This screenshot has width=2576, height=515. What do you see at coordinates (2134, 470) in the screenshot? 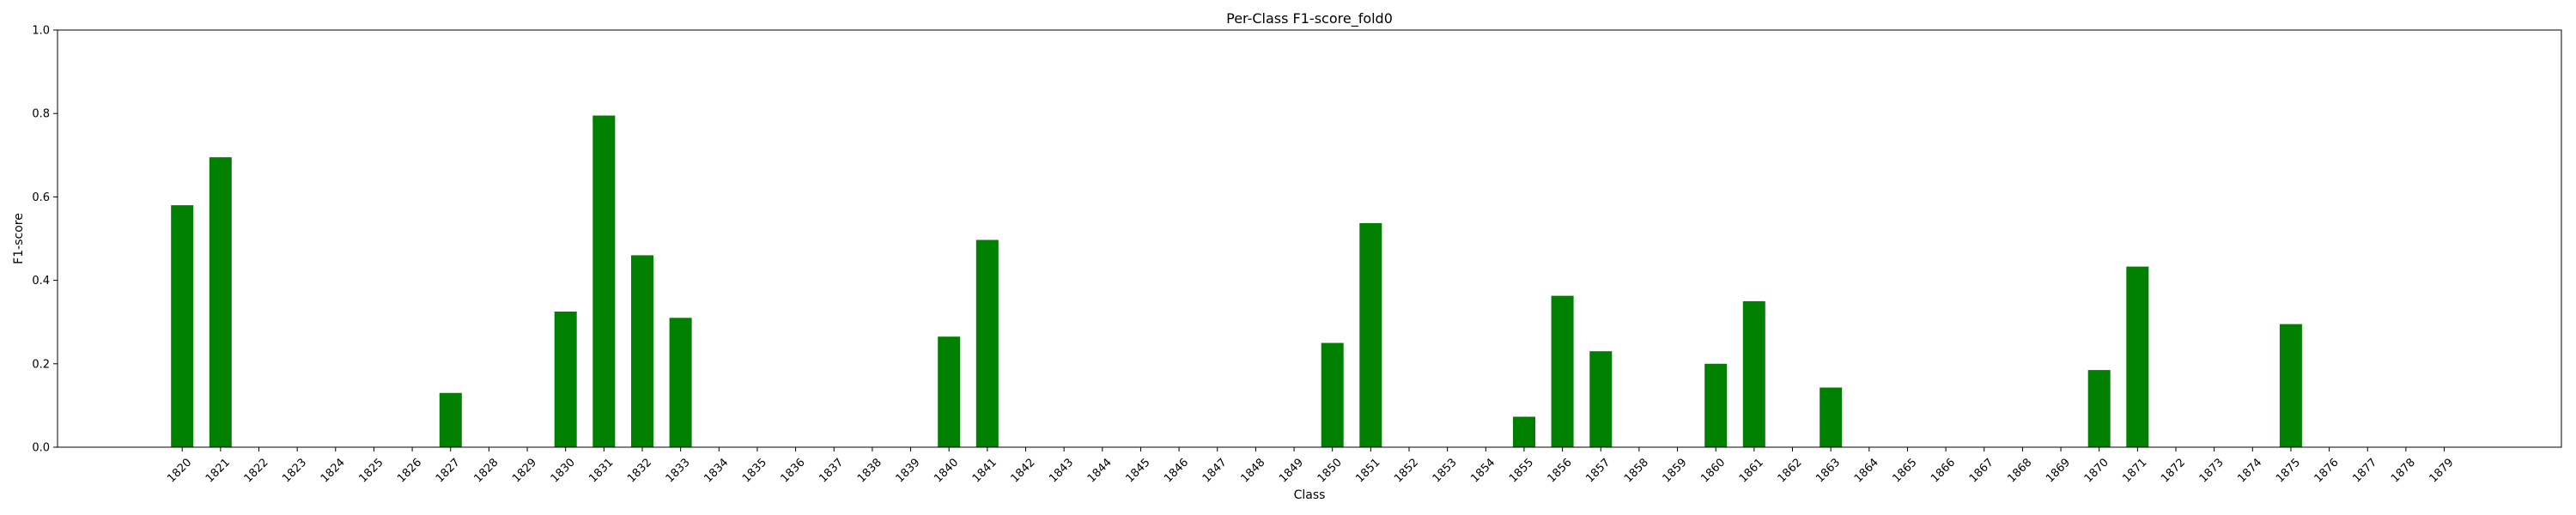
I see `x-tick-label: 1871` at bounding box center [2134, 470].